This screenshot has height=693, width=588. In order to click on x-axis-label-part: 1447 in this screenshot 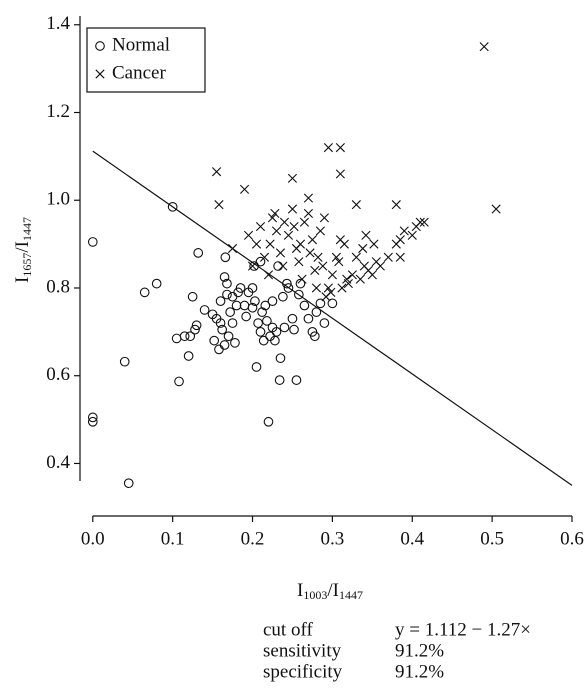, I will do `click(351, 595)`.